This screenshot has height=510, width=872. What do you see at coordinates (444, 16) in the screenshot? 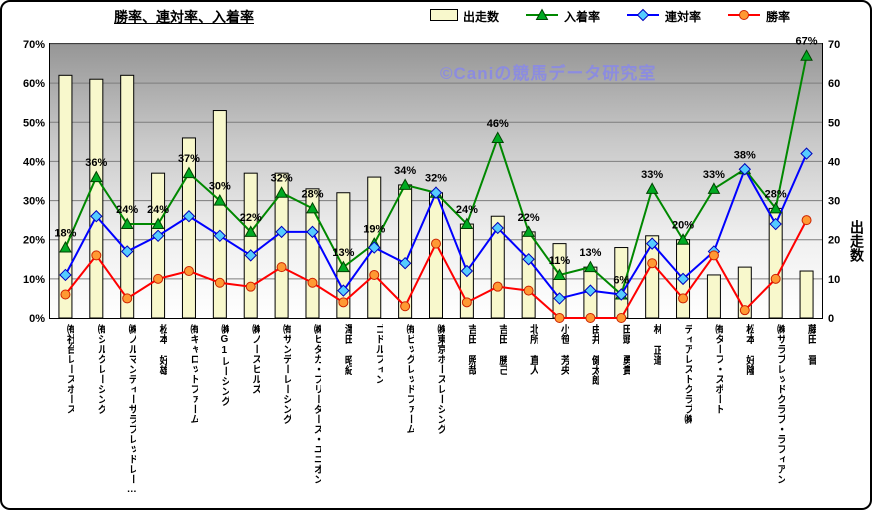
I see `bar-swatch-icon` at bounding box center [444, 16].